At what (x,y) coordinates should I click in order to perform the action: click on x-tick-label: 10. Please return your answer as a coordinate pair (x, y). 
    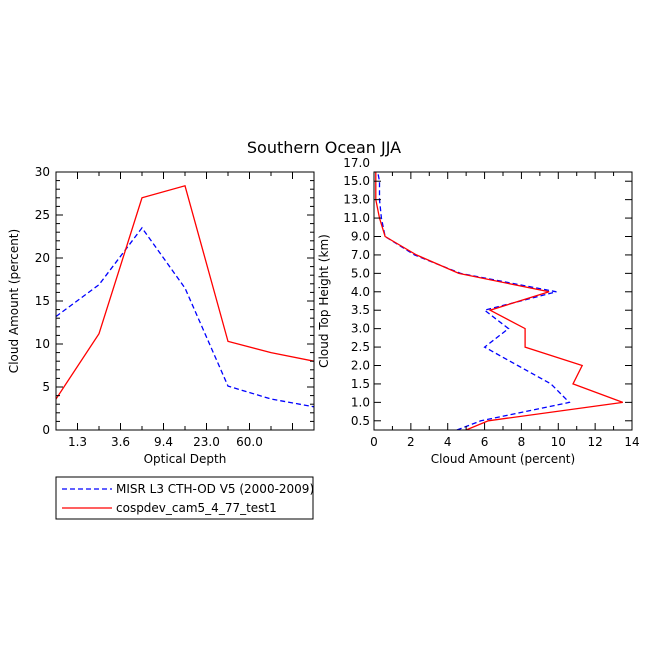
    Looking at the image, I should click on (558, 442).